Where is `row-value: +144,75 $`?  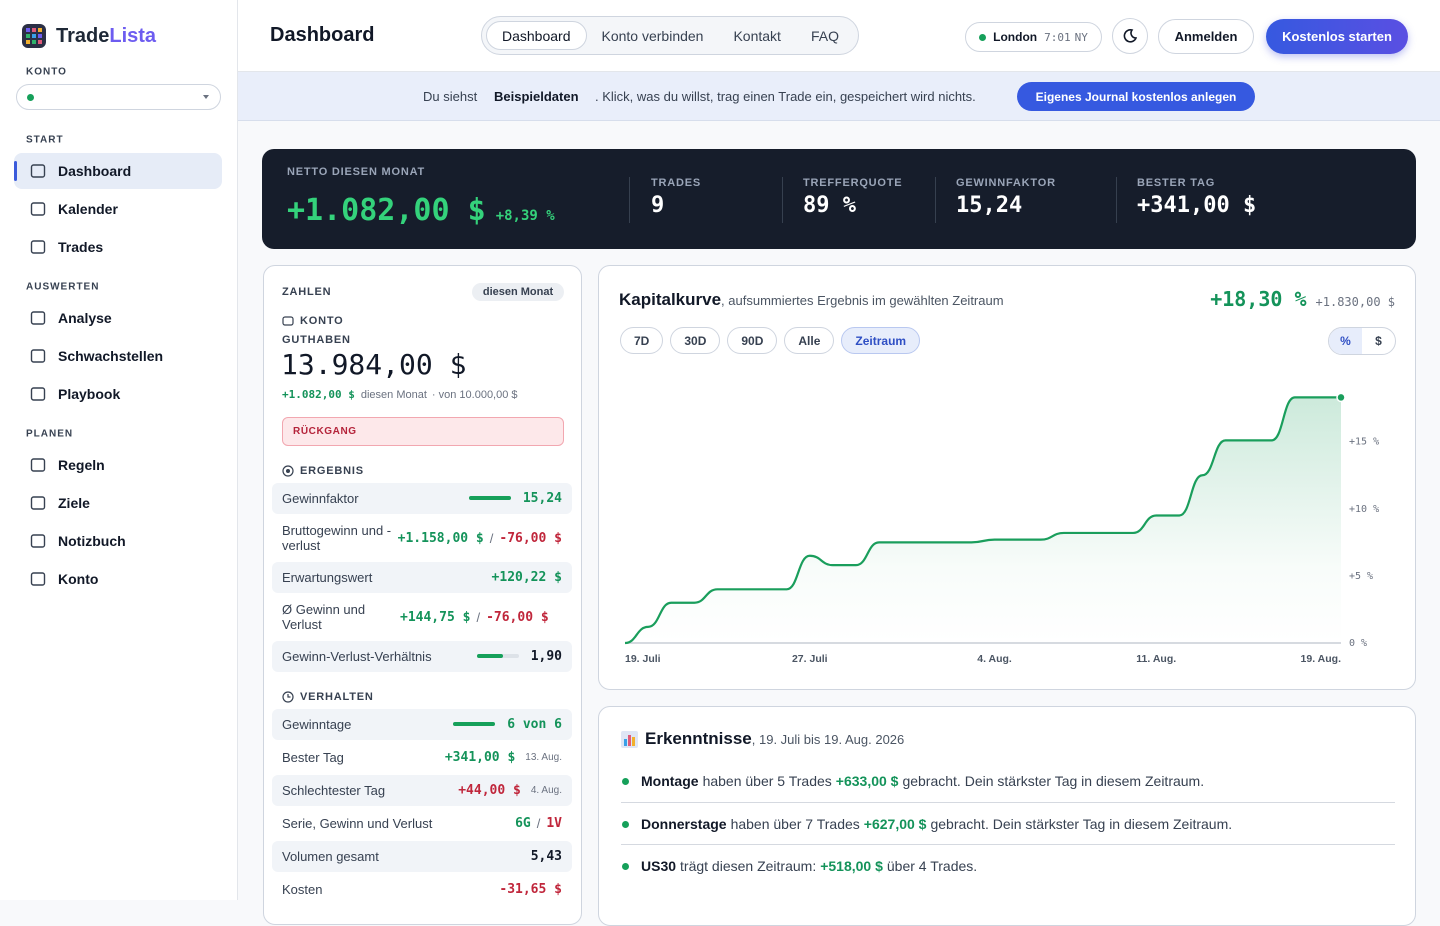
row-value: +144,75 $ is located at coordinates (435, 617).